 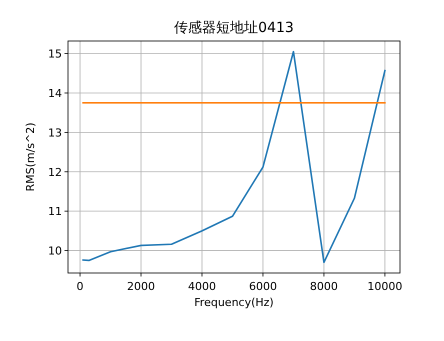 I want to click on y-tick-label: 13, so click(x=55, y=133).